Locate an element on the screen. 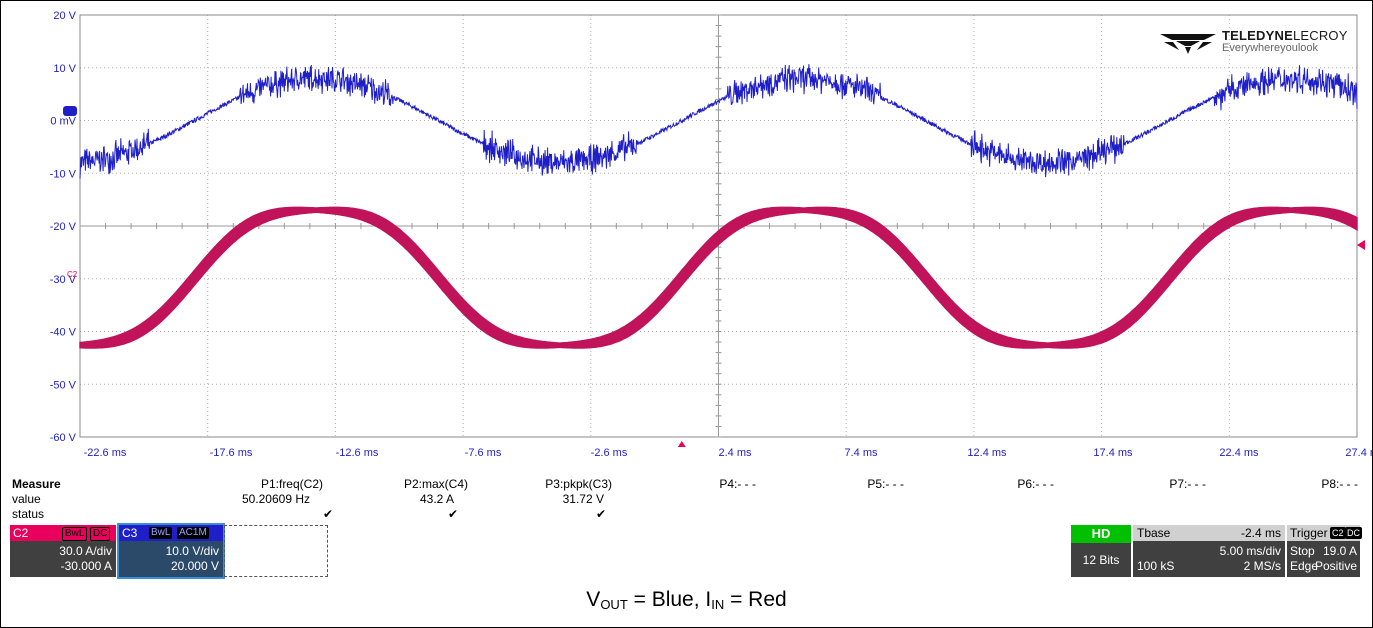 This screenshot has height=628, width=1373. x-tick-label: 17.4 ms is located at coordinates (1113, 453).